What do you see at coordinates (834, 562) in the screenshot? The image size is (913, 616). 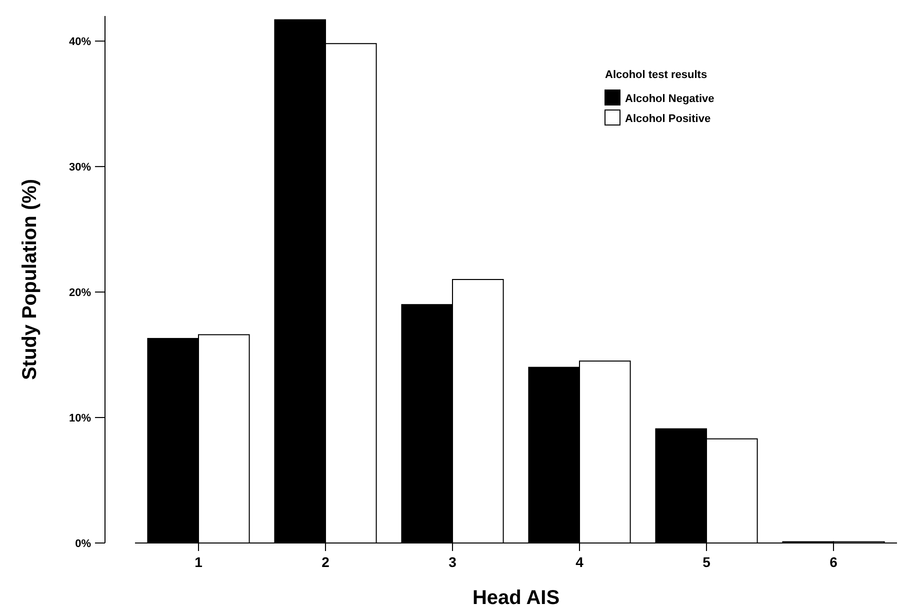 I see `x-tick-label: 6` at bounding box center [834, 562].